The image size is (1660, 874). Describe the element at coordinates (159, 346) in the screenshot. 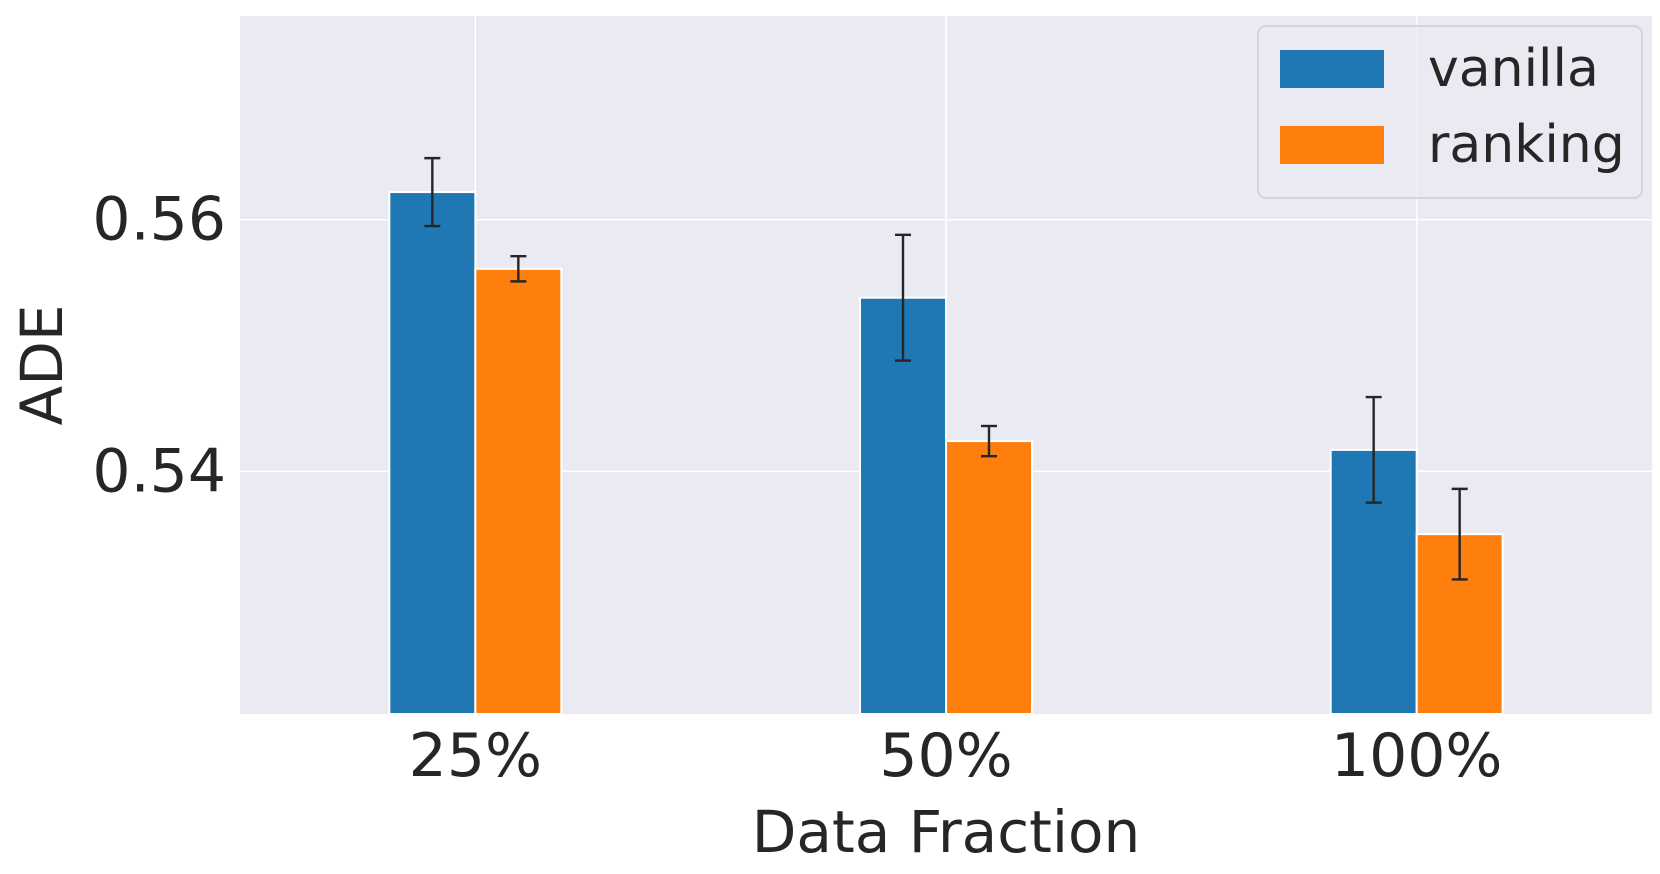

I see `y-tick-labels: 0.54 0.56` at that location.